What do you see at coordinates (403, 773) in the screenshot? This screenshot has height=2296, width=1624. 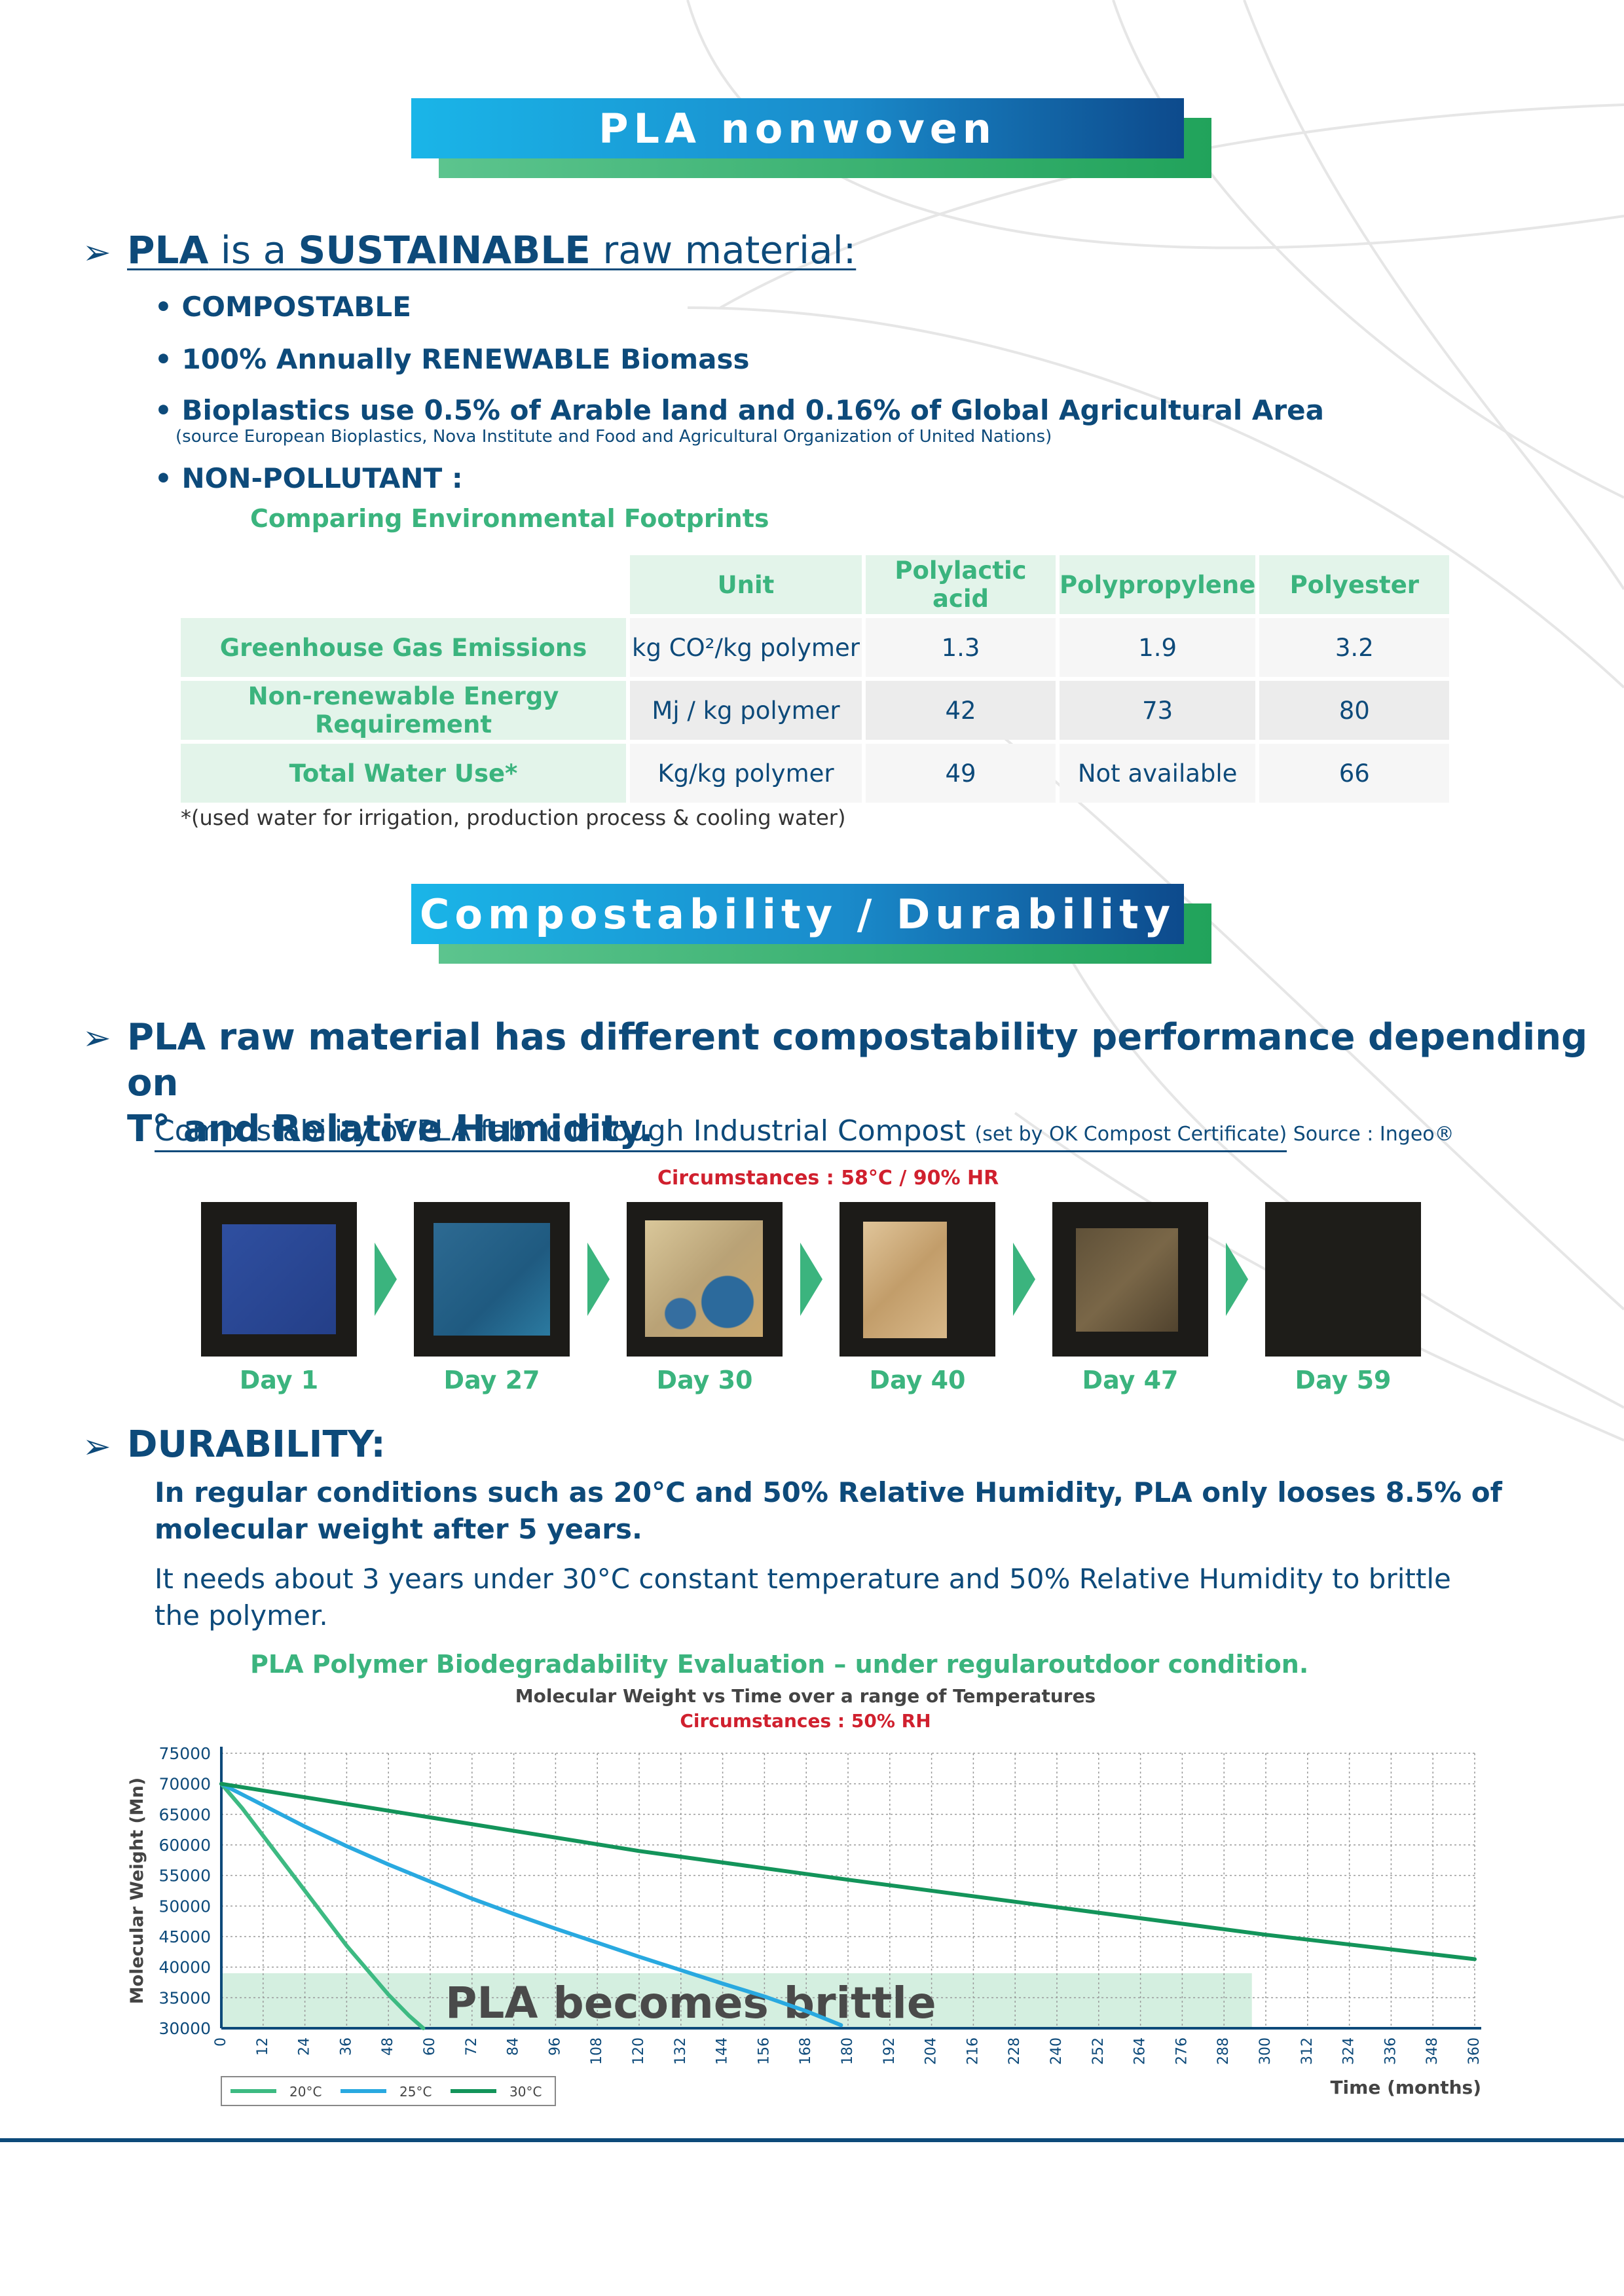 I see `row-label: Total Water Use*` at bounding box center [403, 773].